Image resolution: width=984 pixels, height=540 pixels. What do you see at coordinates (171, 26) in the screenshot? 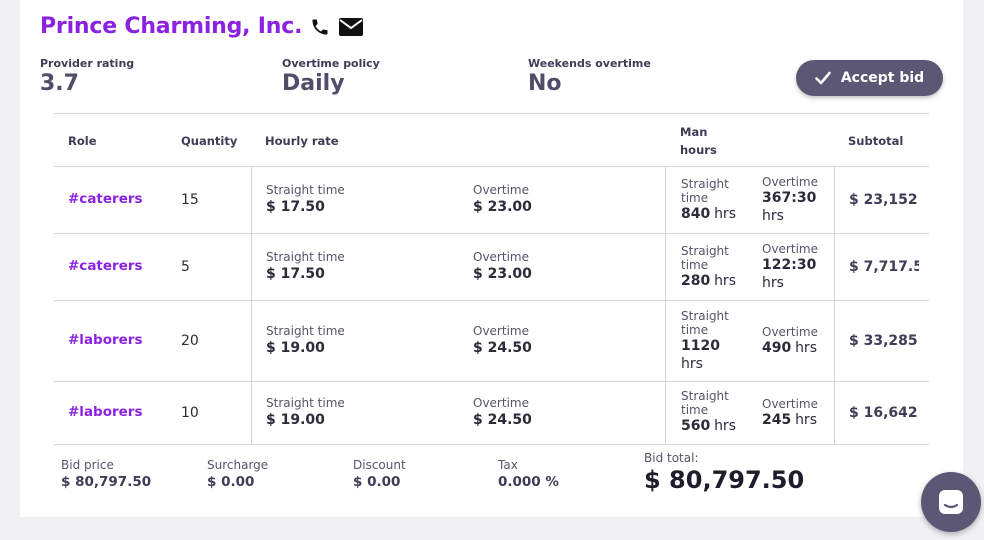
I see `provider-name: Prince Charming, Inc.` at bounding box center [171, 26].